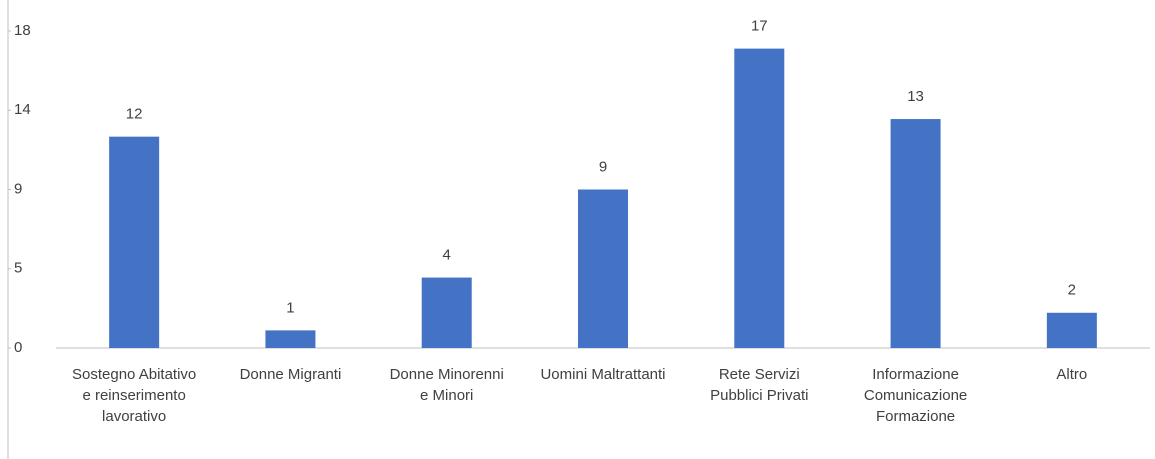 This screenshot has width=1155, height=459. What do you see at coordinates (22, 109) in the screenshot?
I see `y-tick-label: 14` at bounding box center [22, 109].